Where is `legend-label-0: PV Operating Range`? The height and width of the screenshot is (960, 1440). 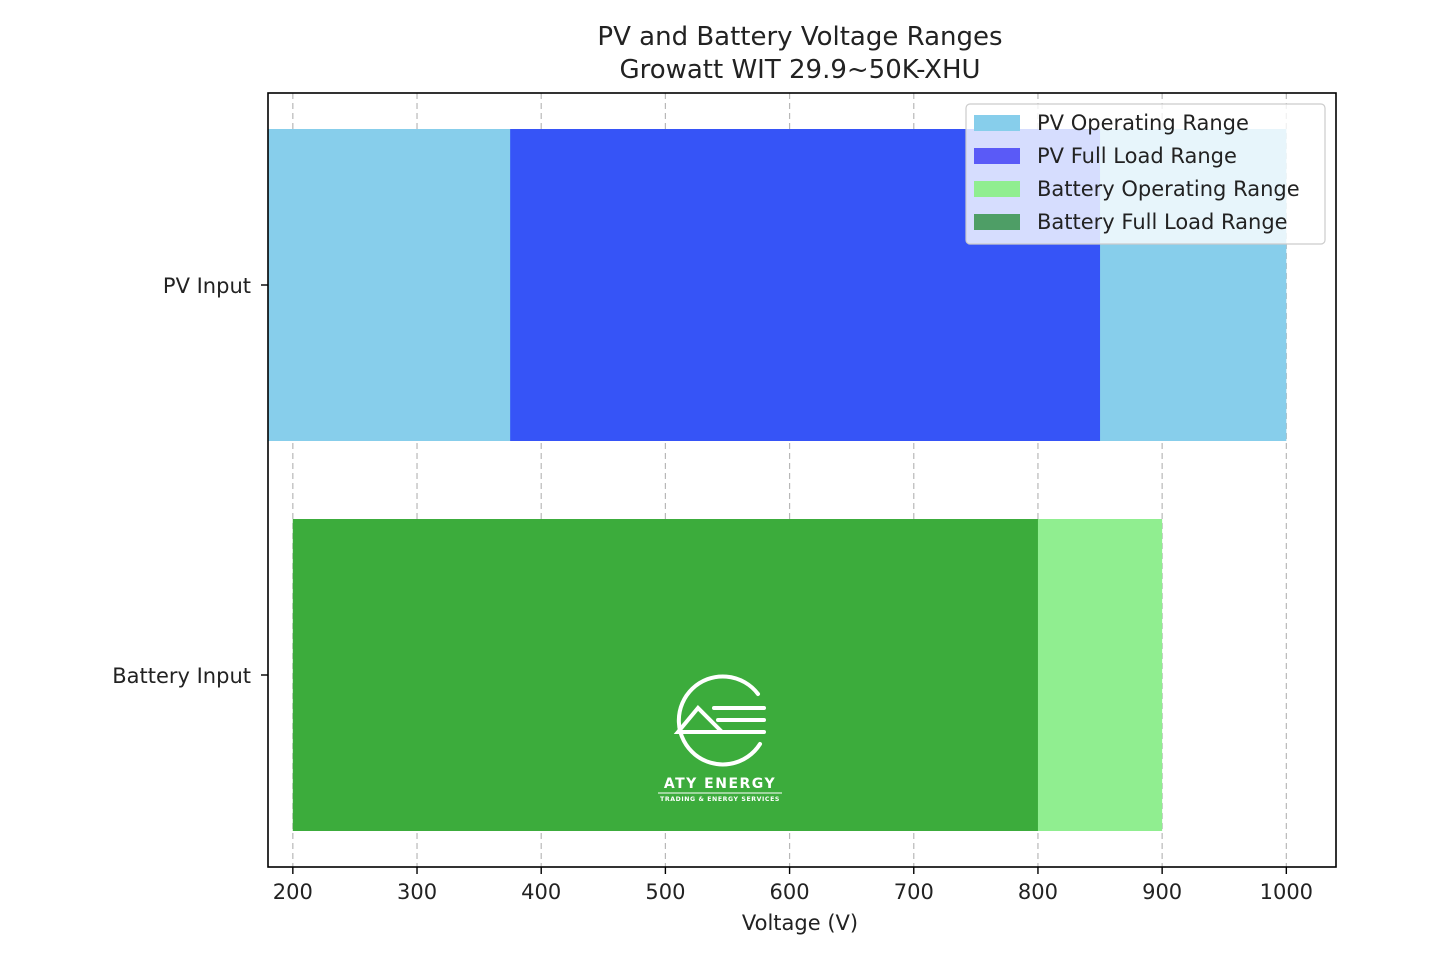 legend-label-0: PV Operating Range is located at coordinates (1143, 123).